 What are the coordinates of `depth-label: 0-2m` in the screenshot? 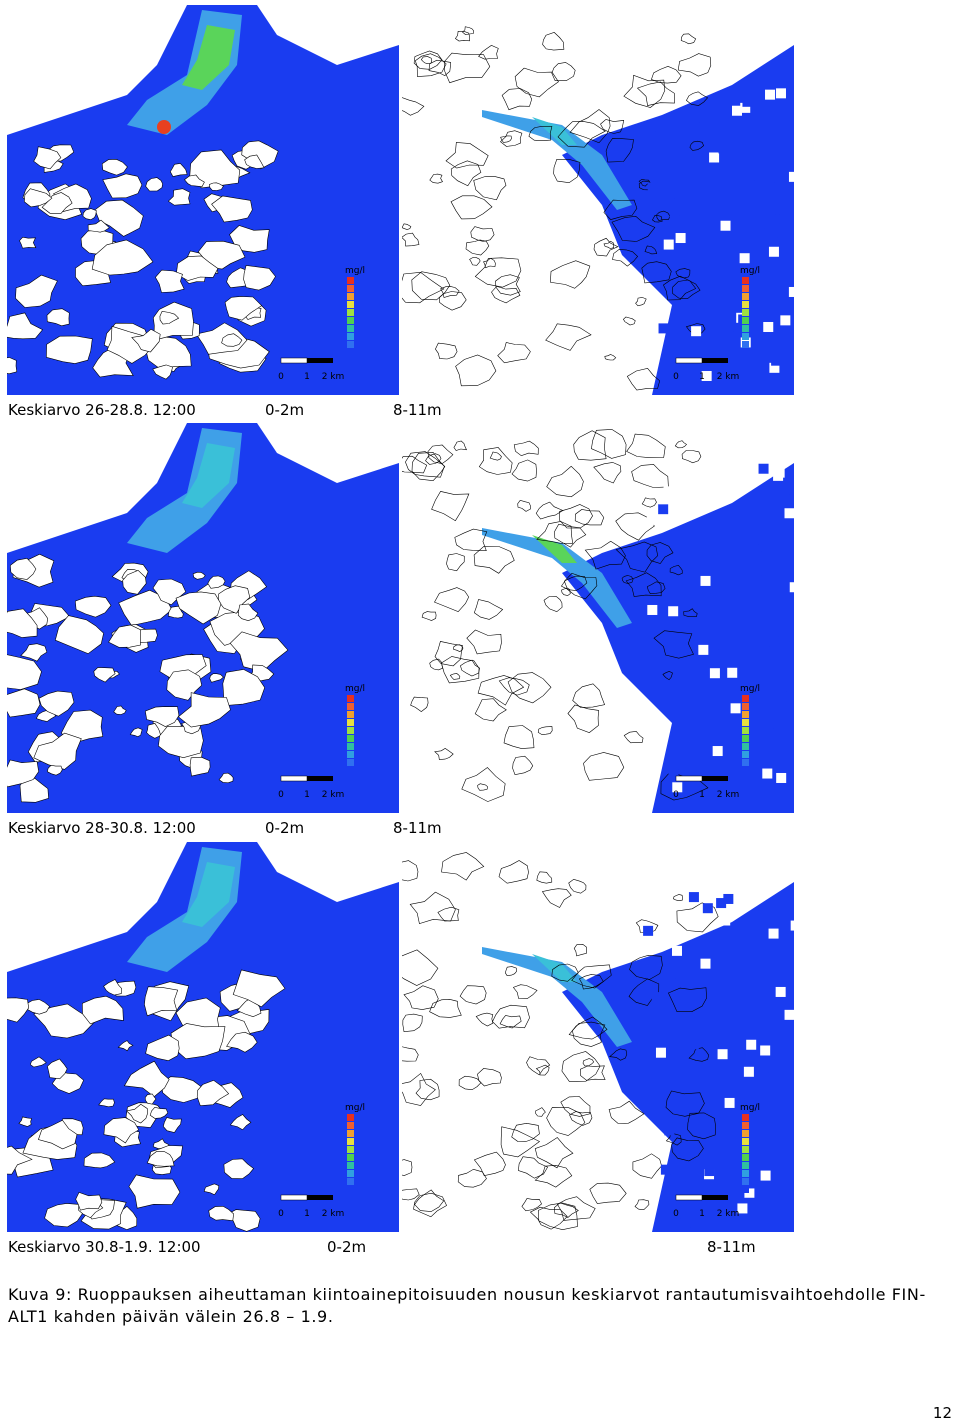 It's located at (285, 410).